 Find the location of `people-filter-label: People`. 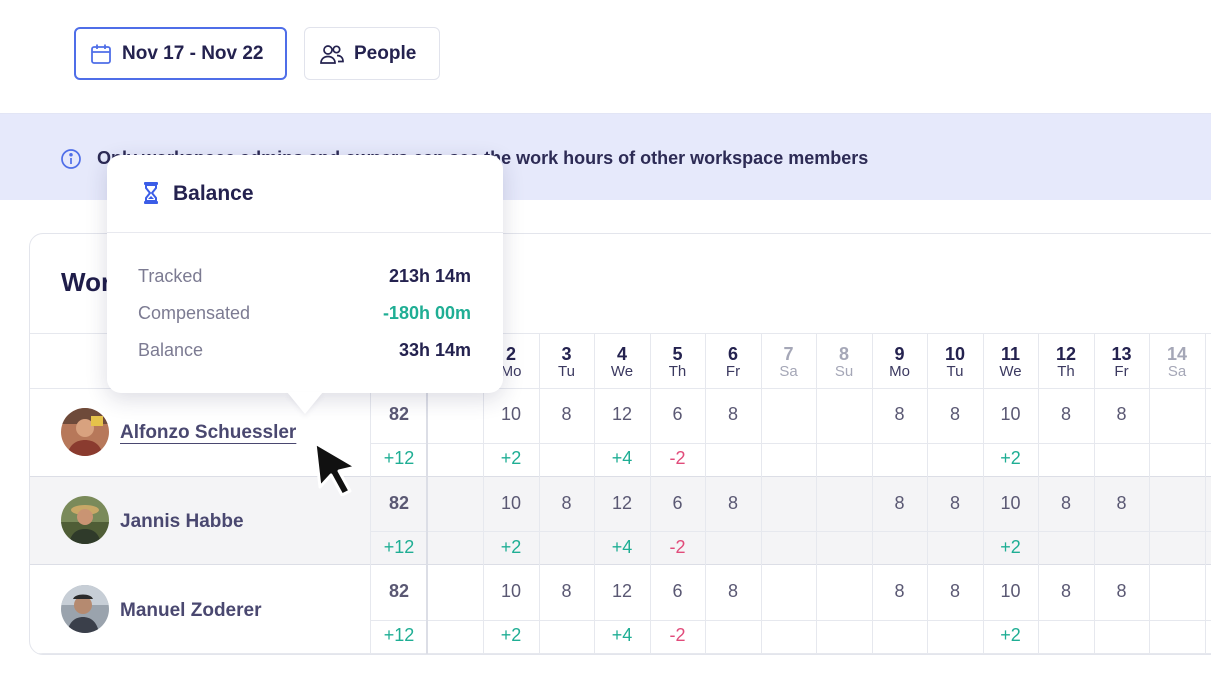

people-filter-label: People is located at coordinates (385, 53).